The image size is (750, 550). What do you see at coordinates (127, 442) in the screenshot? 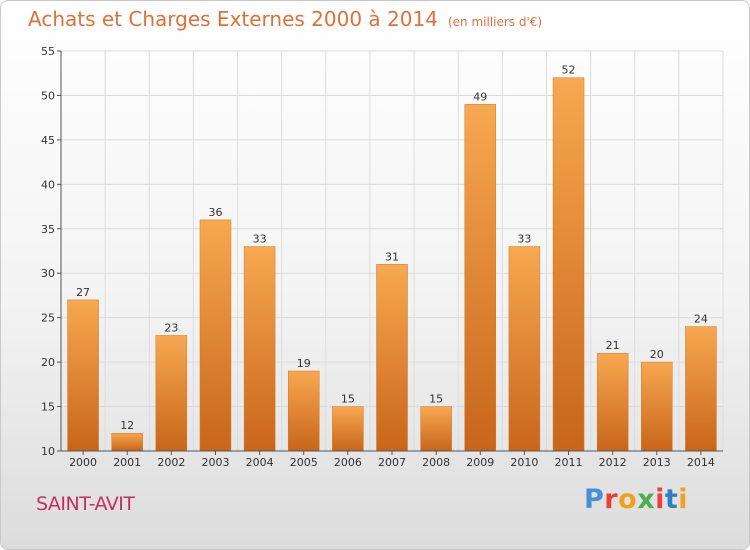
I see `bar-2001` at bounding box center [127, 442].